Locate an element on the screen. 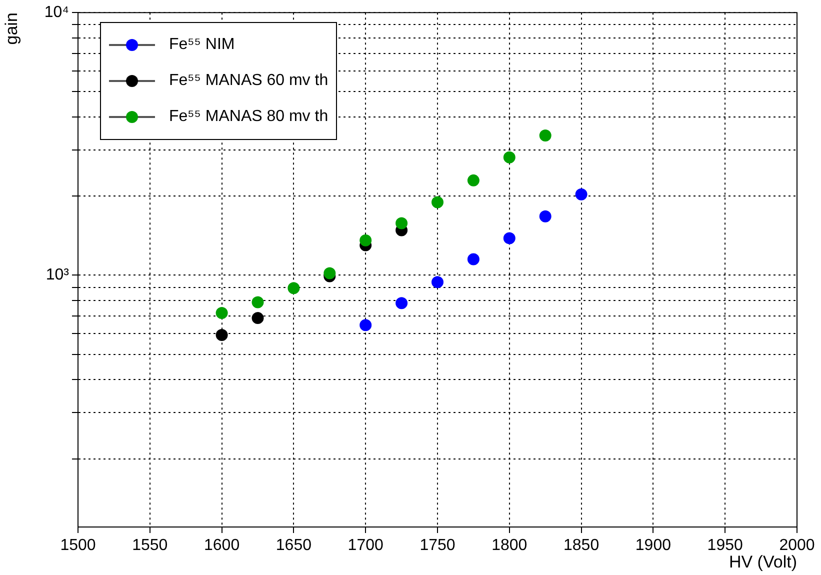 This screenshot has width=821, height=575. x-tick-label: 1950 is located at coordinates (725, 545).